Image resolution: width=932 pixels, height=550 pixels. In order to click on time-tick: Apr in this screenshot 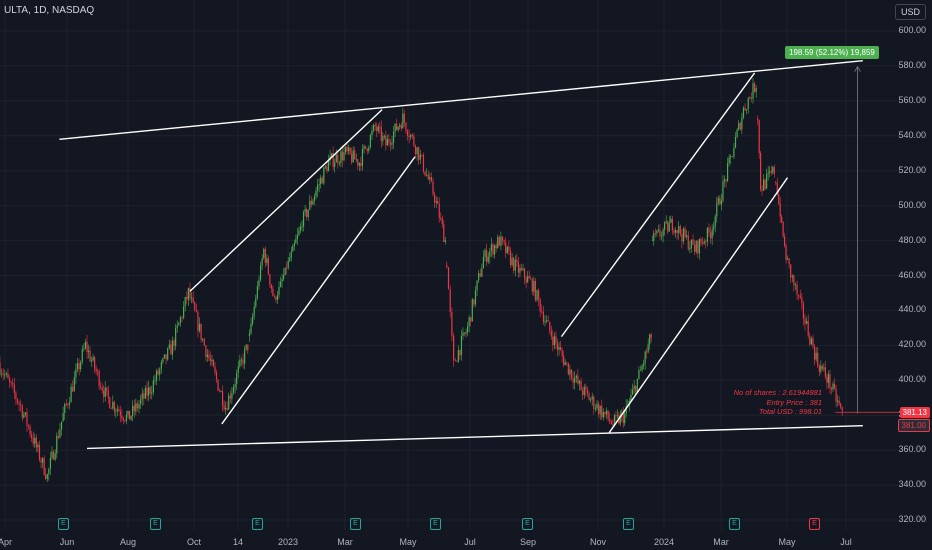, I will do `click(6, 542)`.